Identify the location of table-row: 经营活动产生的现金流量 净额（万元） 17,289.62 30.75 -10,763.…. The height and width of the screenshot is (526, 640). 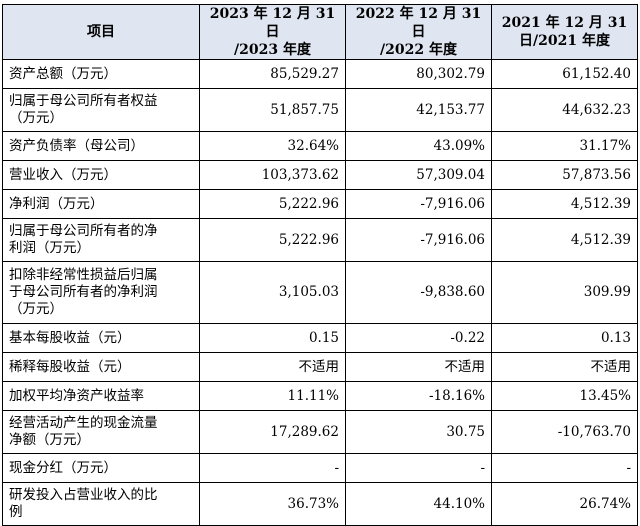
(320, 432).